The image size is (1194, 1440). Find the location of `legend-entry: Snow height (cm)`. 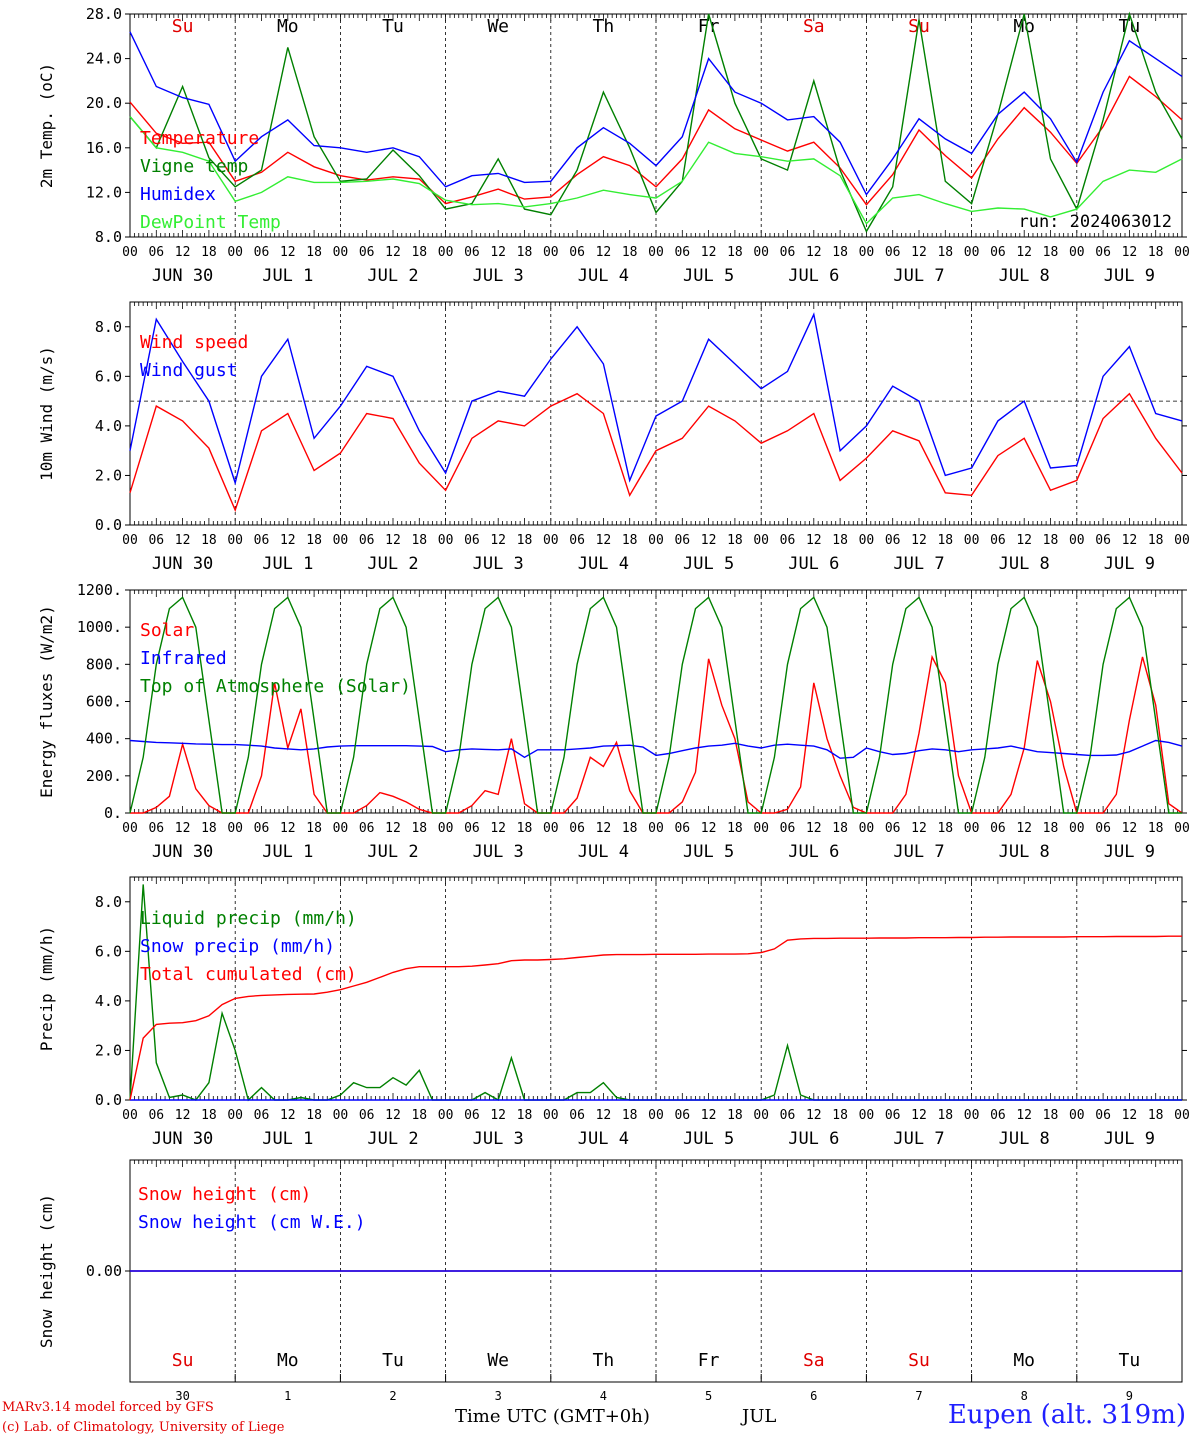

legend-entry: Snow height (cm) is located at coordinates (224, 1194).